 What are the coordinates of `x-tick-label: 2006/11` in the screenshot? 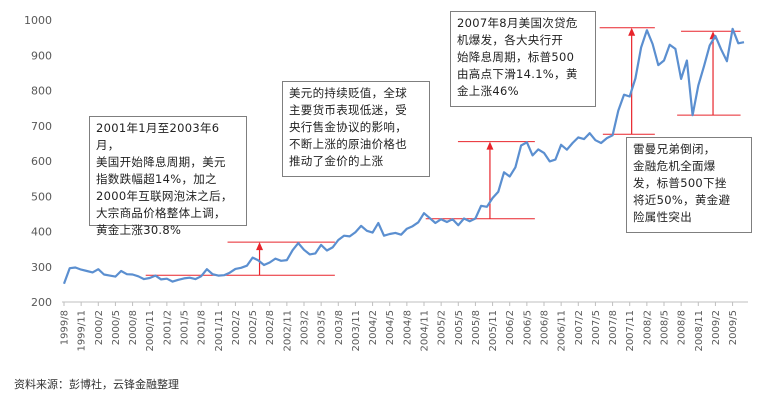 It's located at (562, 331).